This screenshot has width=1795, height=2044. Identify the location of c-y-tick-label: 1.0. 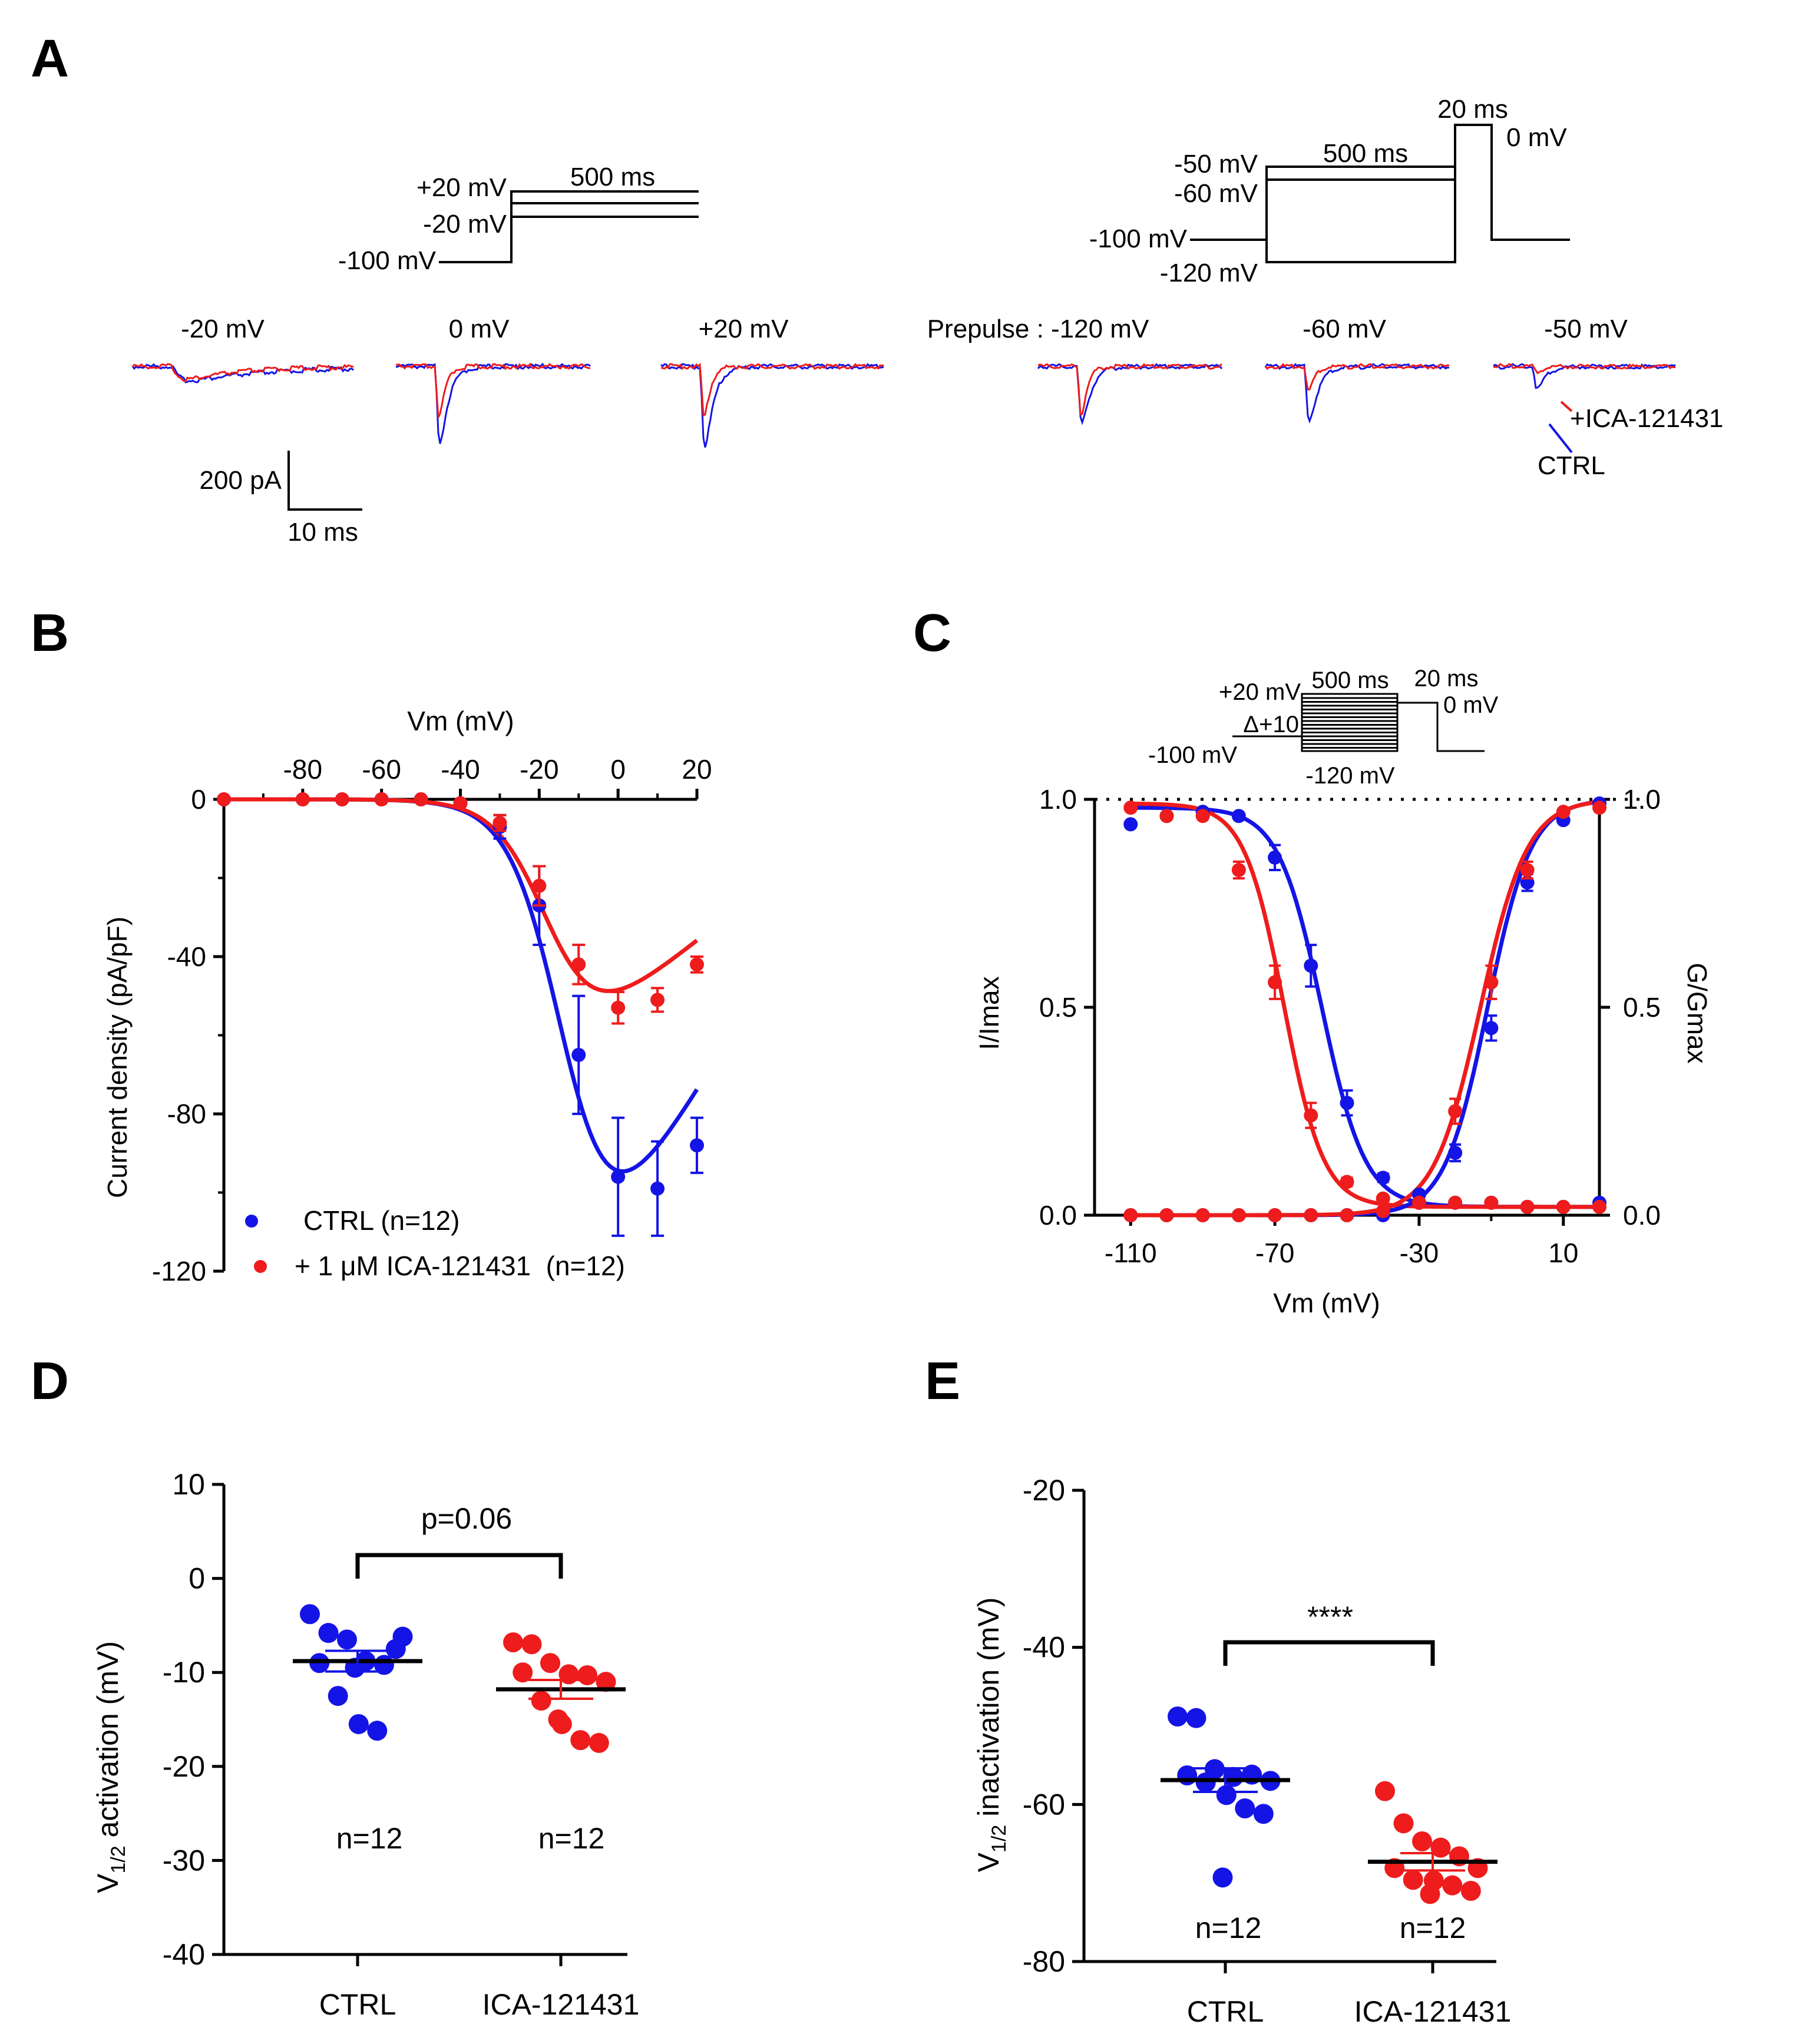
(1058, 799).